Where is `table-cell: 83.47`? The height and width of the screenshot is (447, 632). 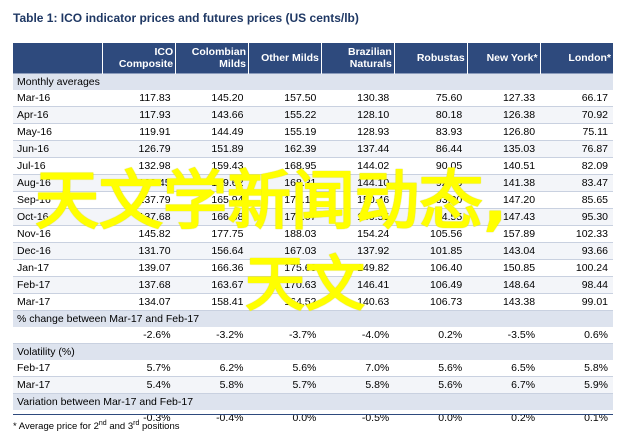 table-cell: 83.47 is located at coordinates (576, 183).